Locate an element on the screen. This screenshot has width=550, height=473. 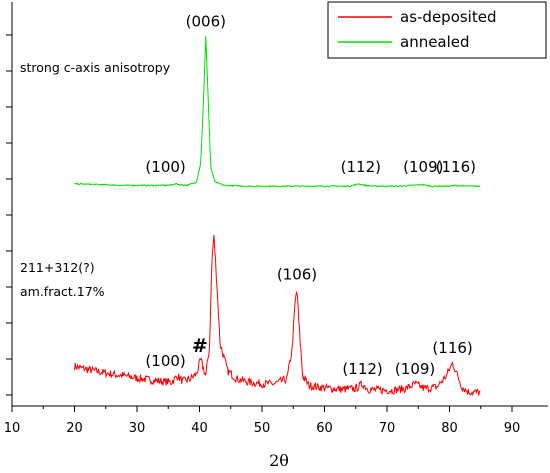
x-tick-label: 70 is located at coordinates (387, 428).